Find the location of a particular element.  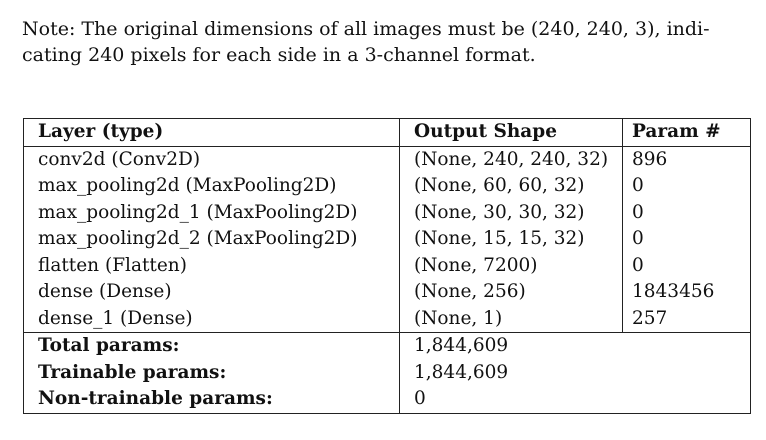

table-header-row: Layer (type) Output Shape Param # is located at coordinates (387, 132).